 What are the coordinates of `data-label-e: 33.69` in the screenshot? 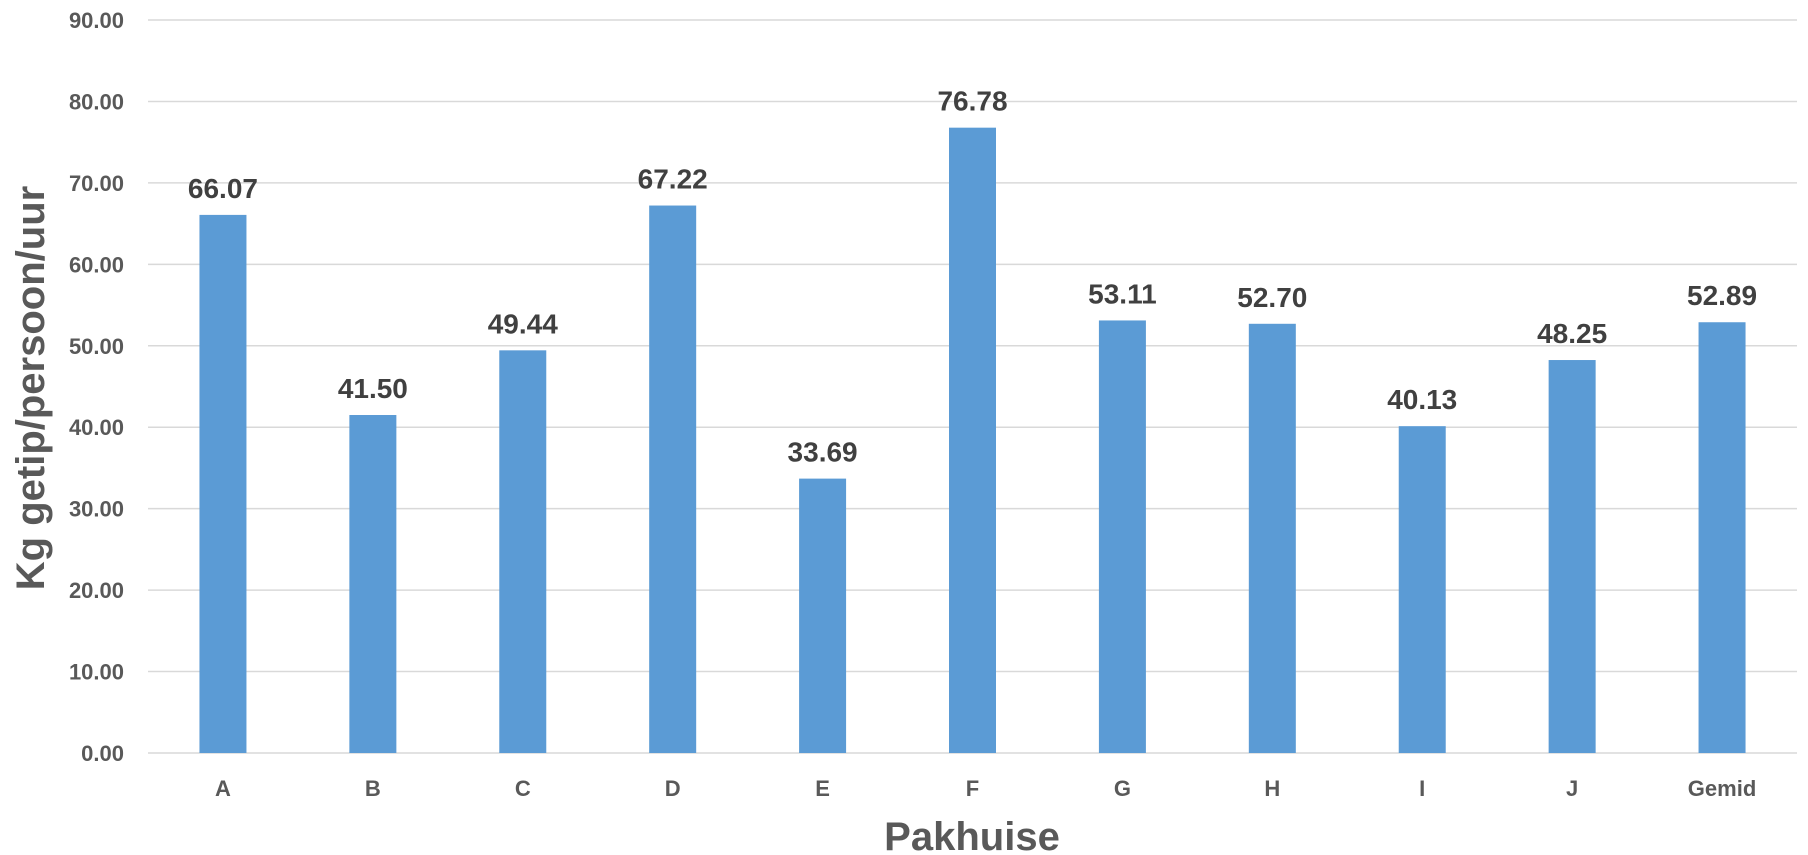 It's located at (823, 452).